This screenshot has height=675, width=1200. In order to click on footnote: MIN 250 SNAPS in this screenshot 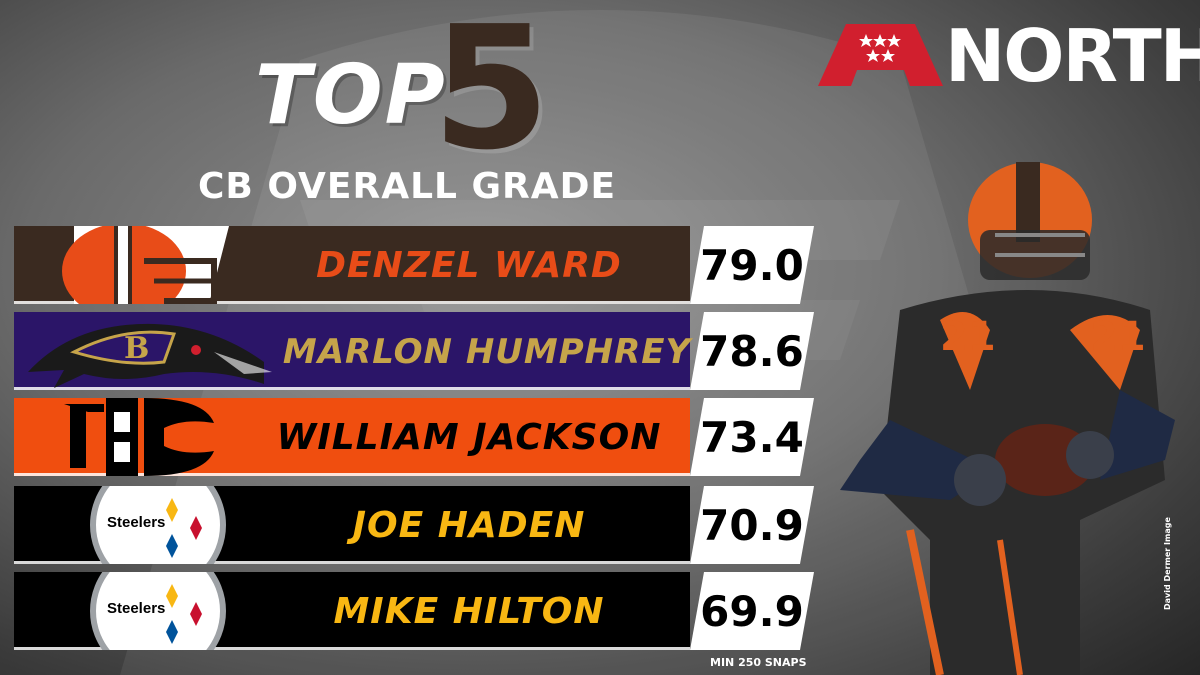, I will do `click(758, 662)`.